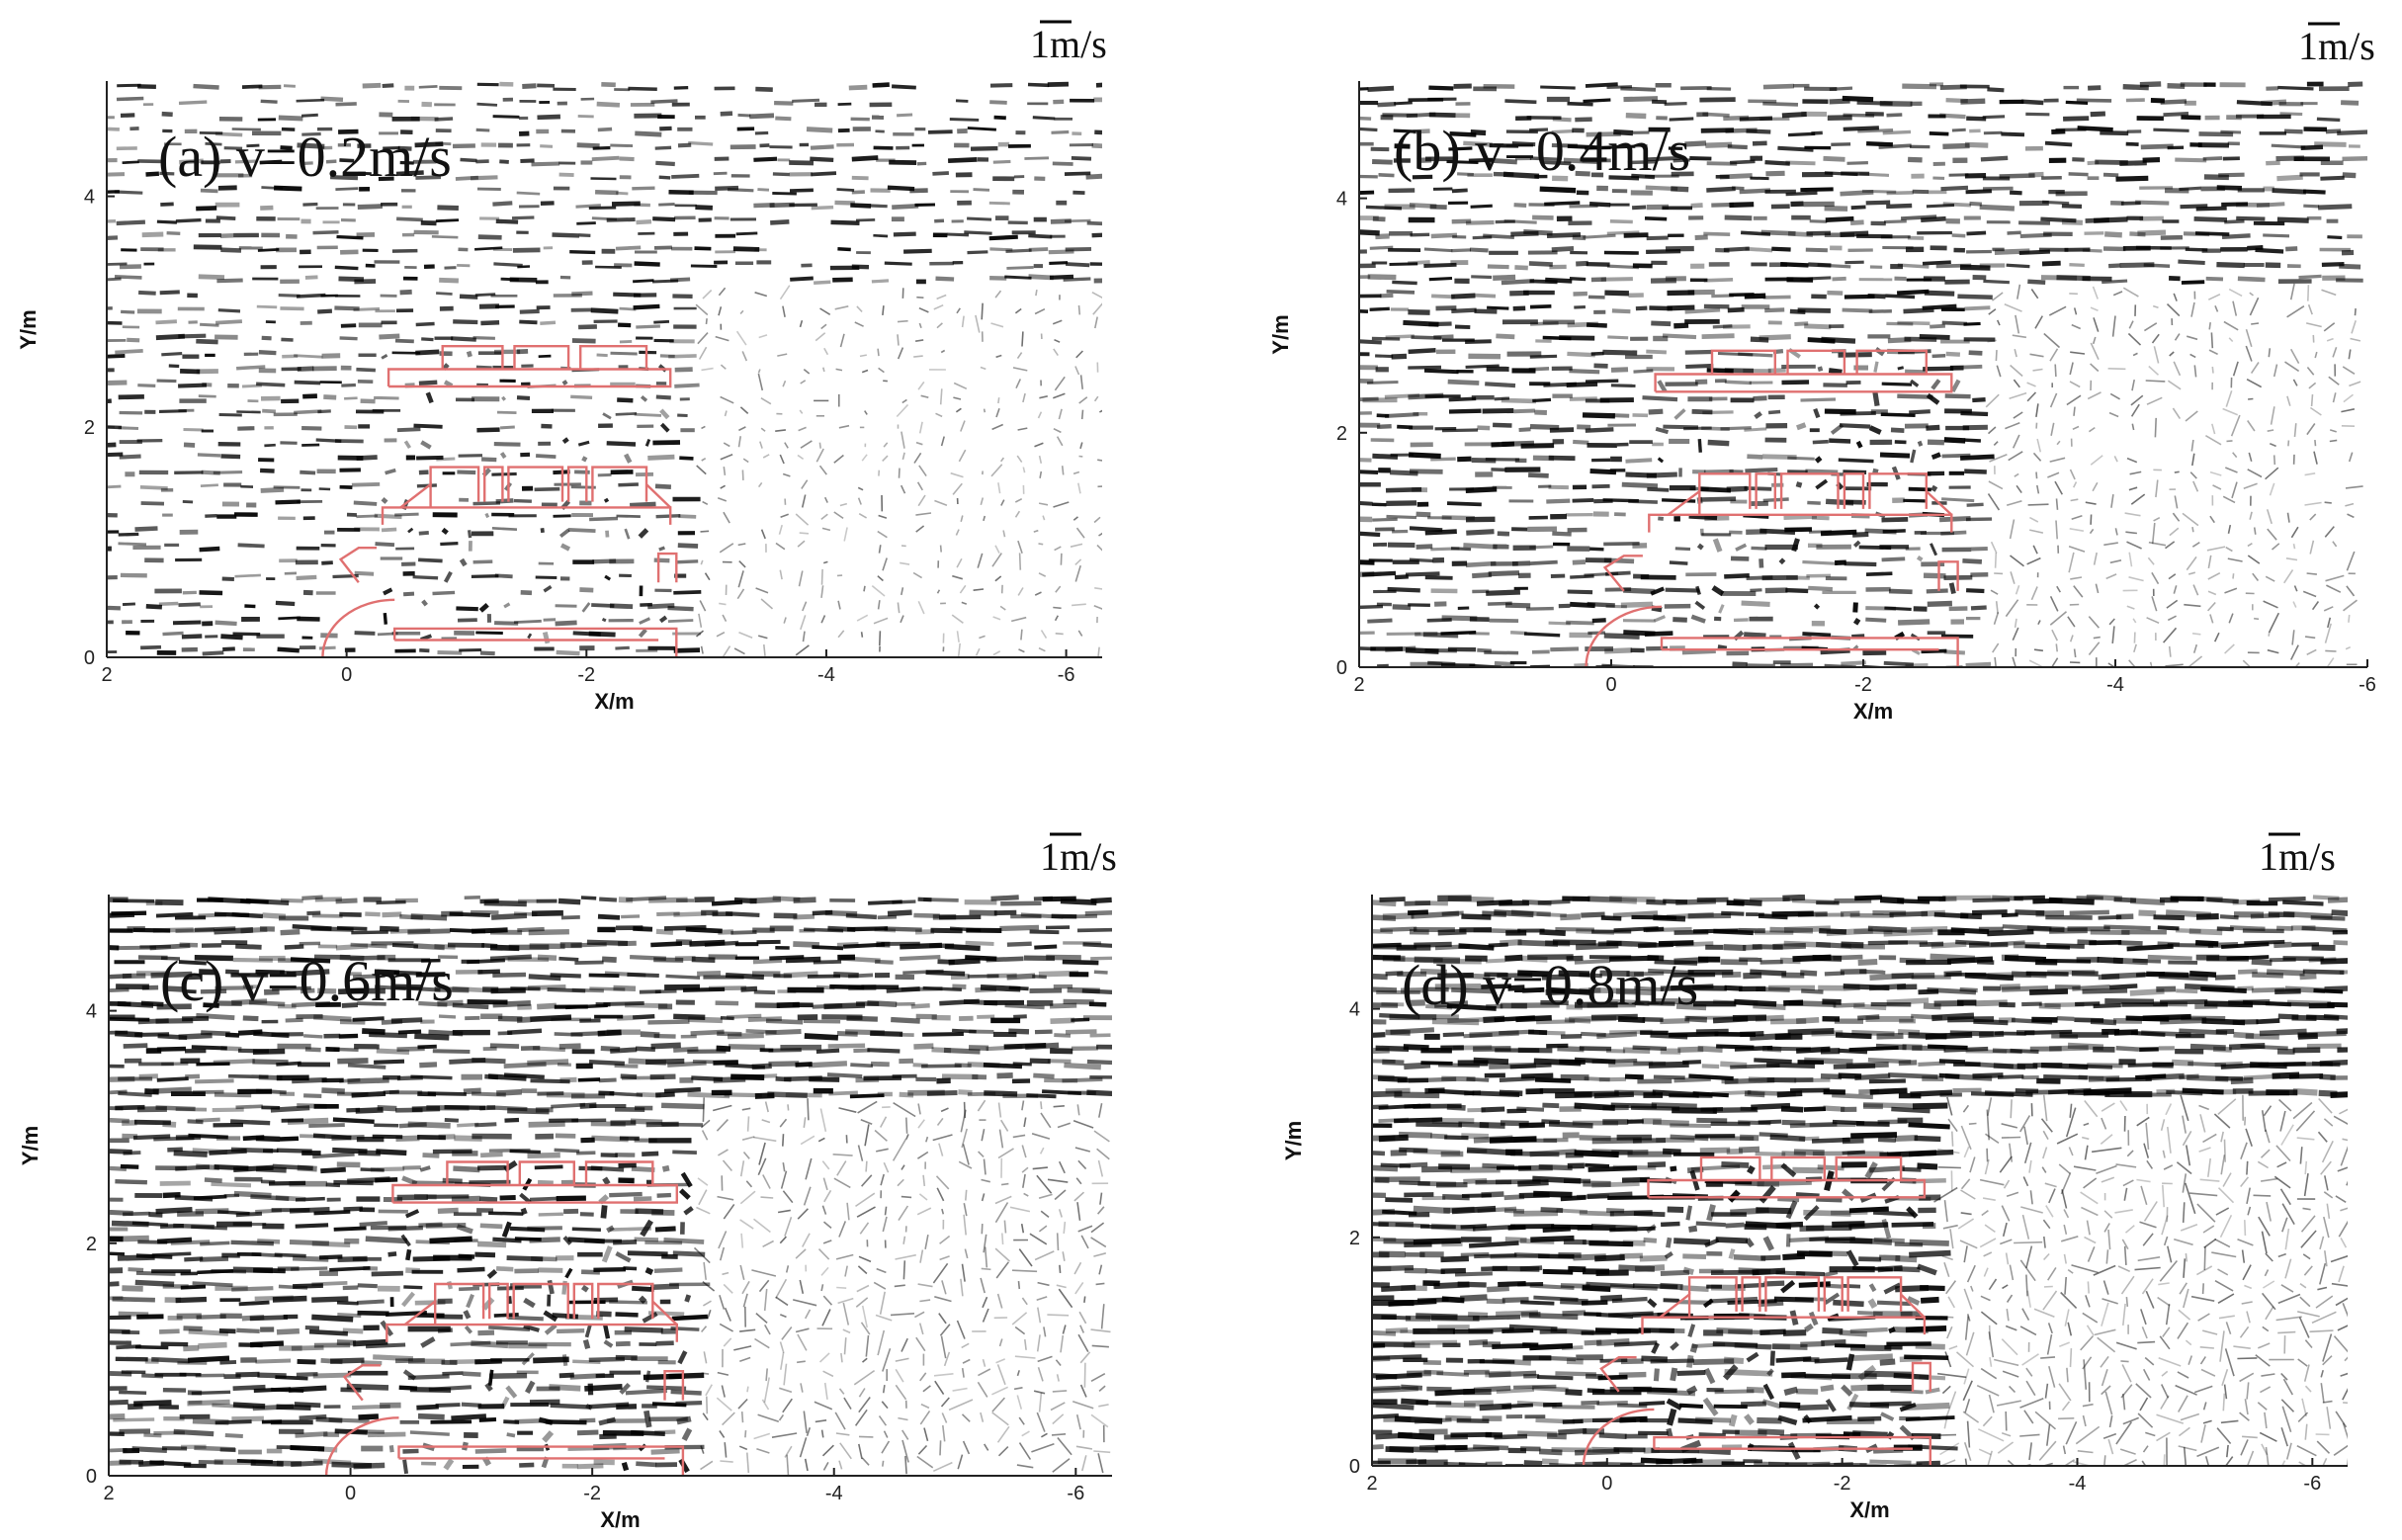 The image size is (2402, 1540). Describe the element at coordinates (305, 157) in the screenshot. I see `panel-label: (a) v=0.2m/s` at that location.